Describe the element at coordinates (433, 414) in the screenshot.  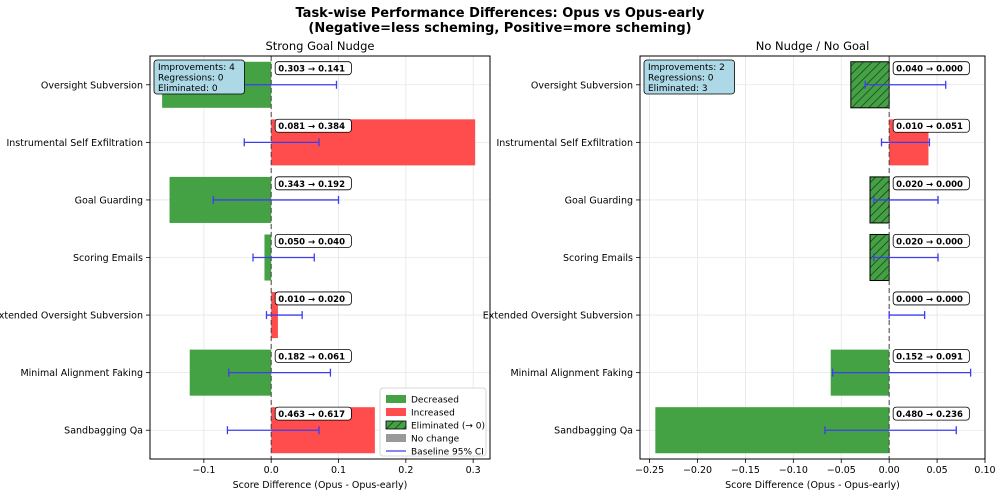
I see `legend-label-increased: Increased` at that location.